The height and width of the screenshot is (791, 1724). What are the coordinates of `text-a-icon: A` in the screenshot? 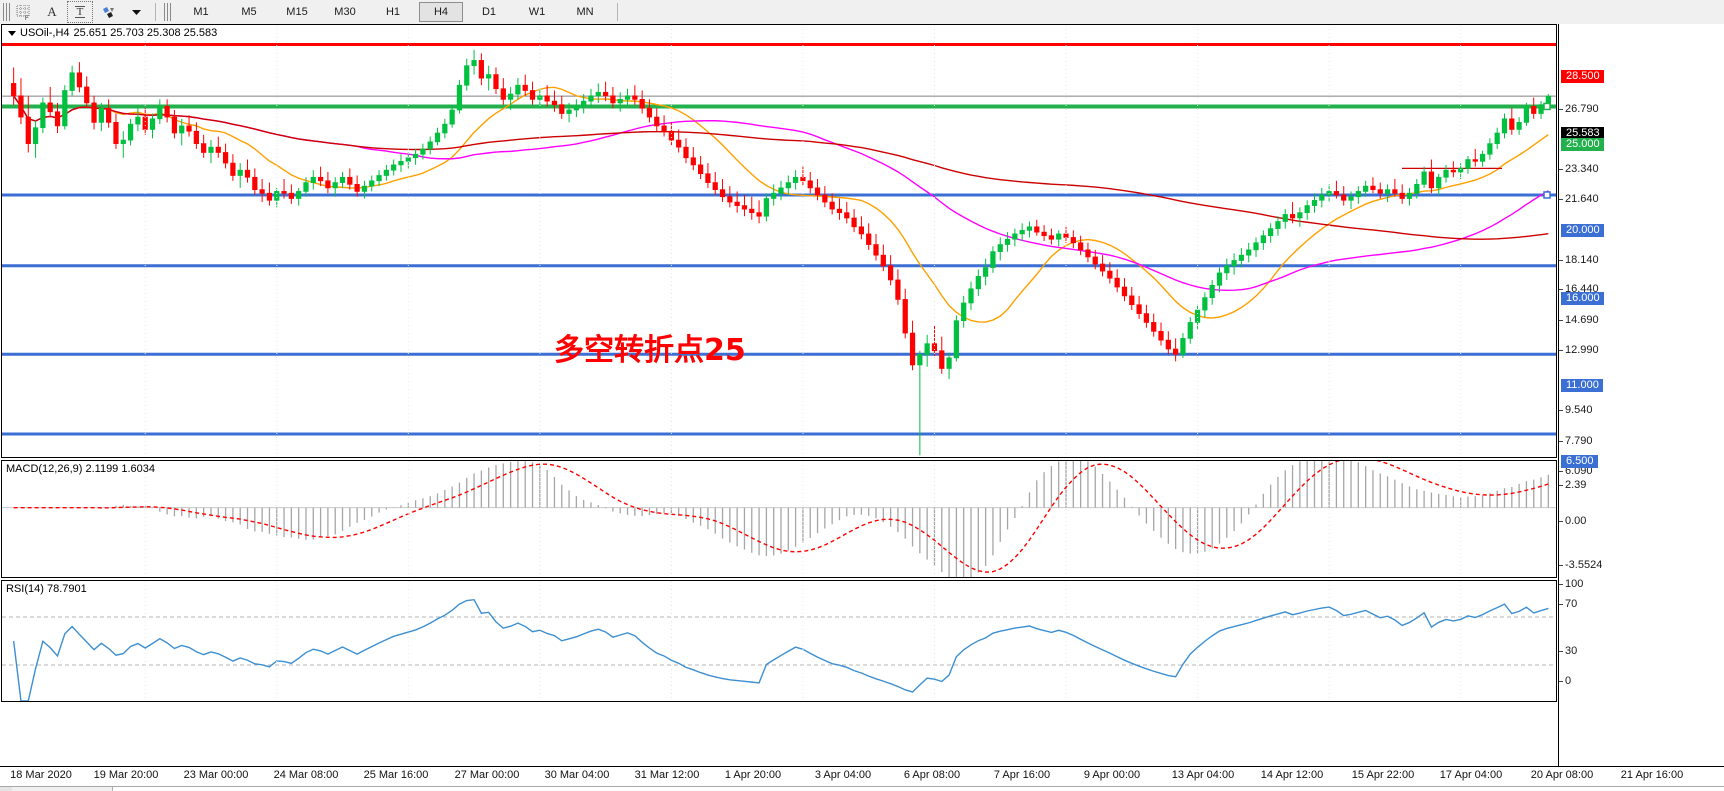 It's located at (52, 11).